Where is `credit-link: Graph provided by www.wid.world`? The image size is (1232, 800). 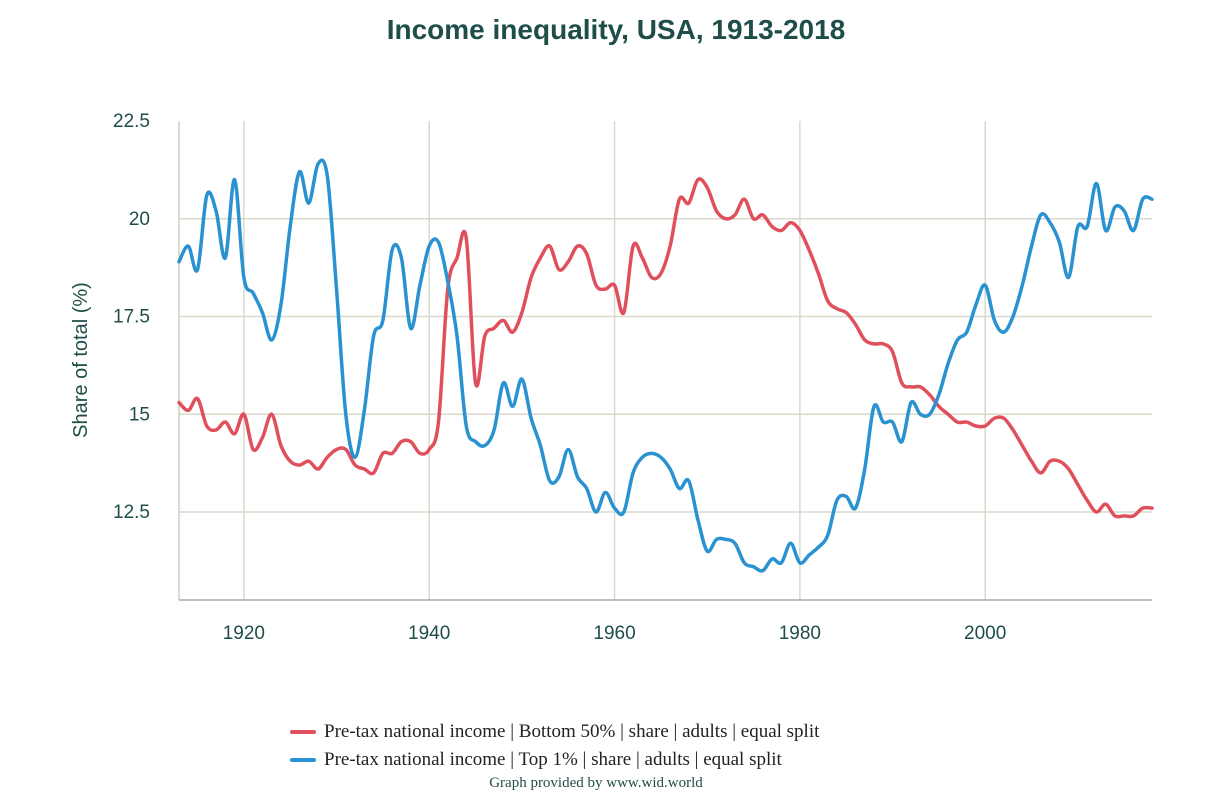 credit-link: Graph provided by www.wid.world is located at coordinates (596, 783).